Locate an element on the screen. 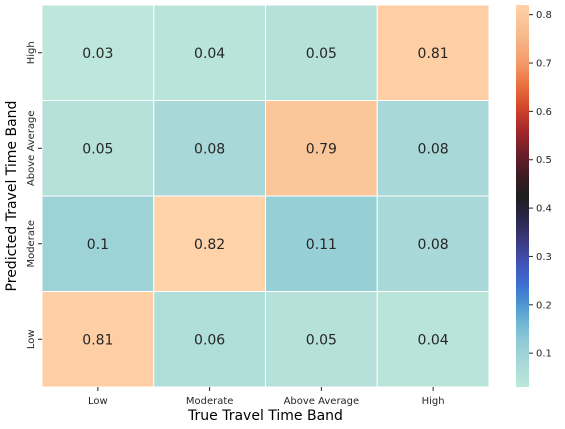 The image size is (565, 429). y-axis-title: Predicted Travel Time Band is located at coordinates (12, 196).